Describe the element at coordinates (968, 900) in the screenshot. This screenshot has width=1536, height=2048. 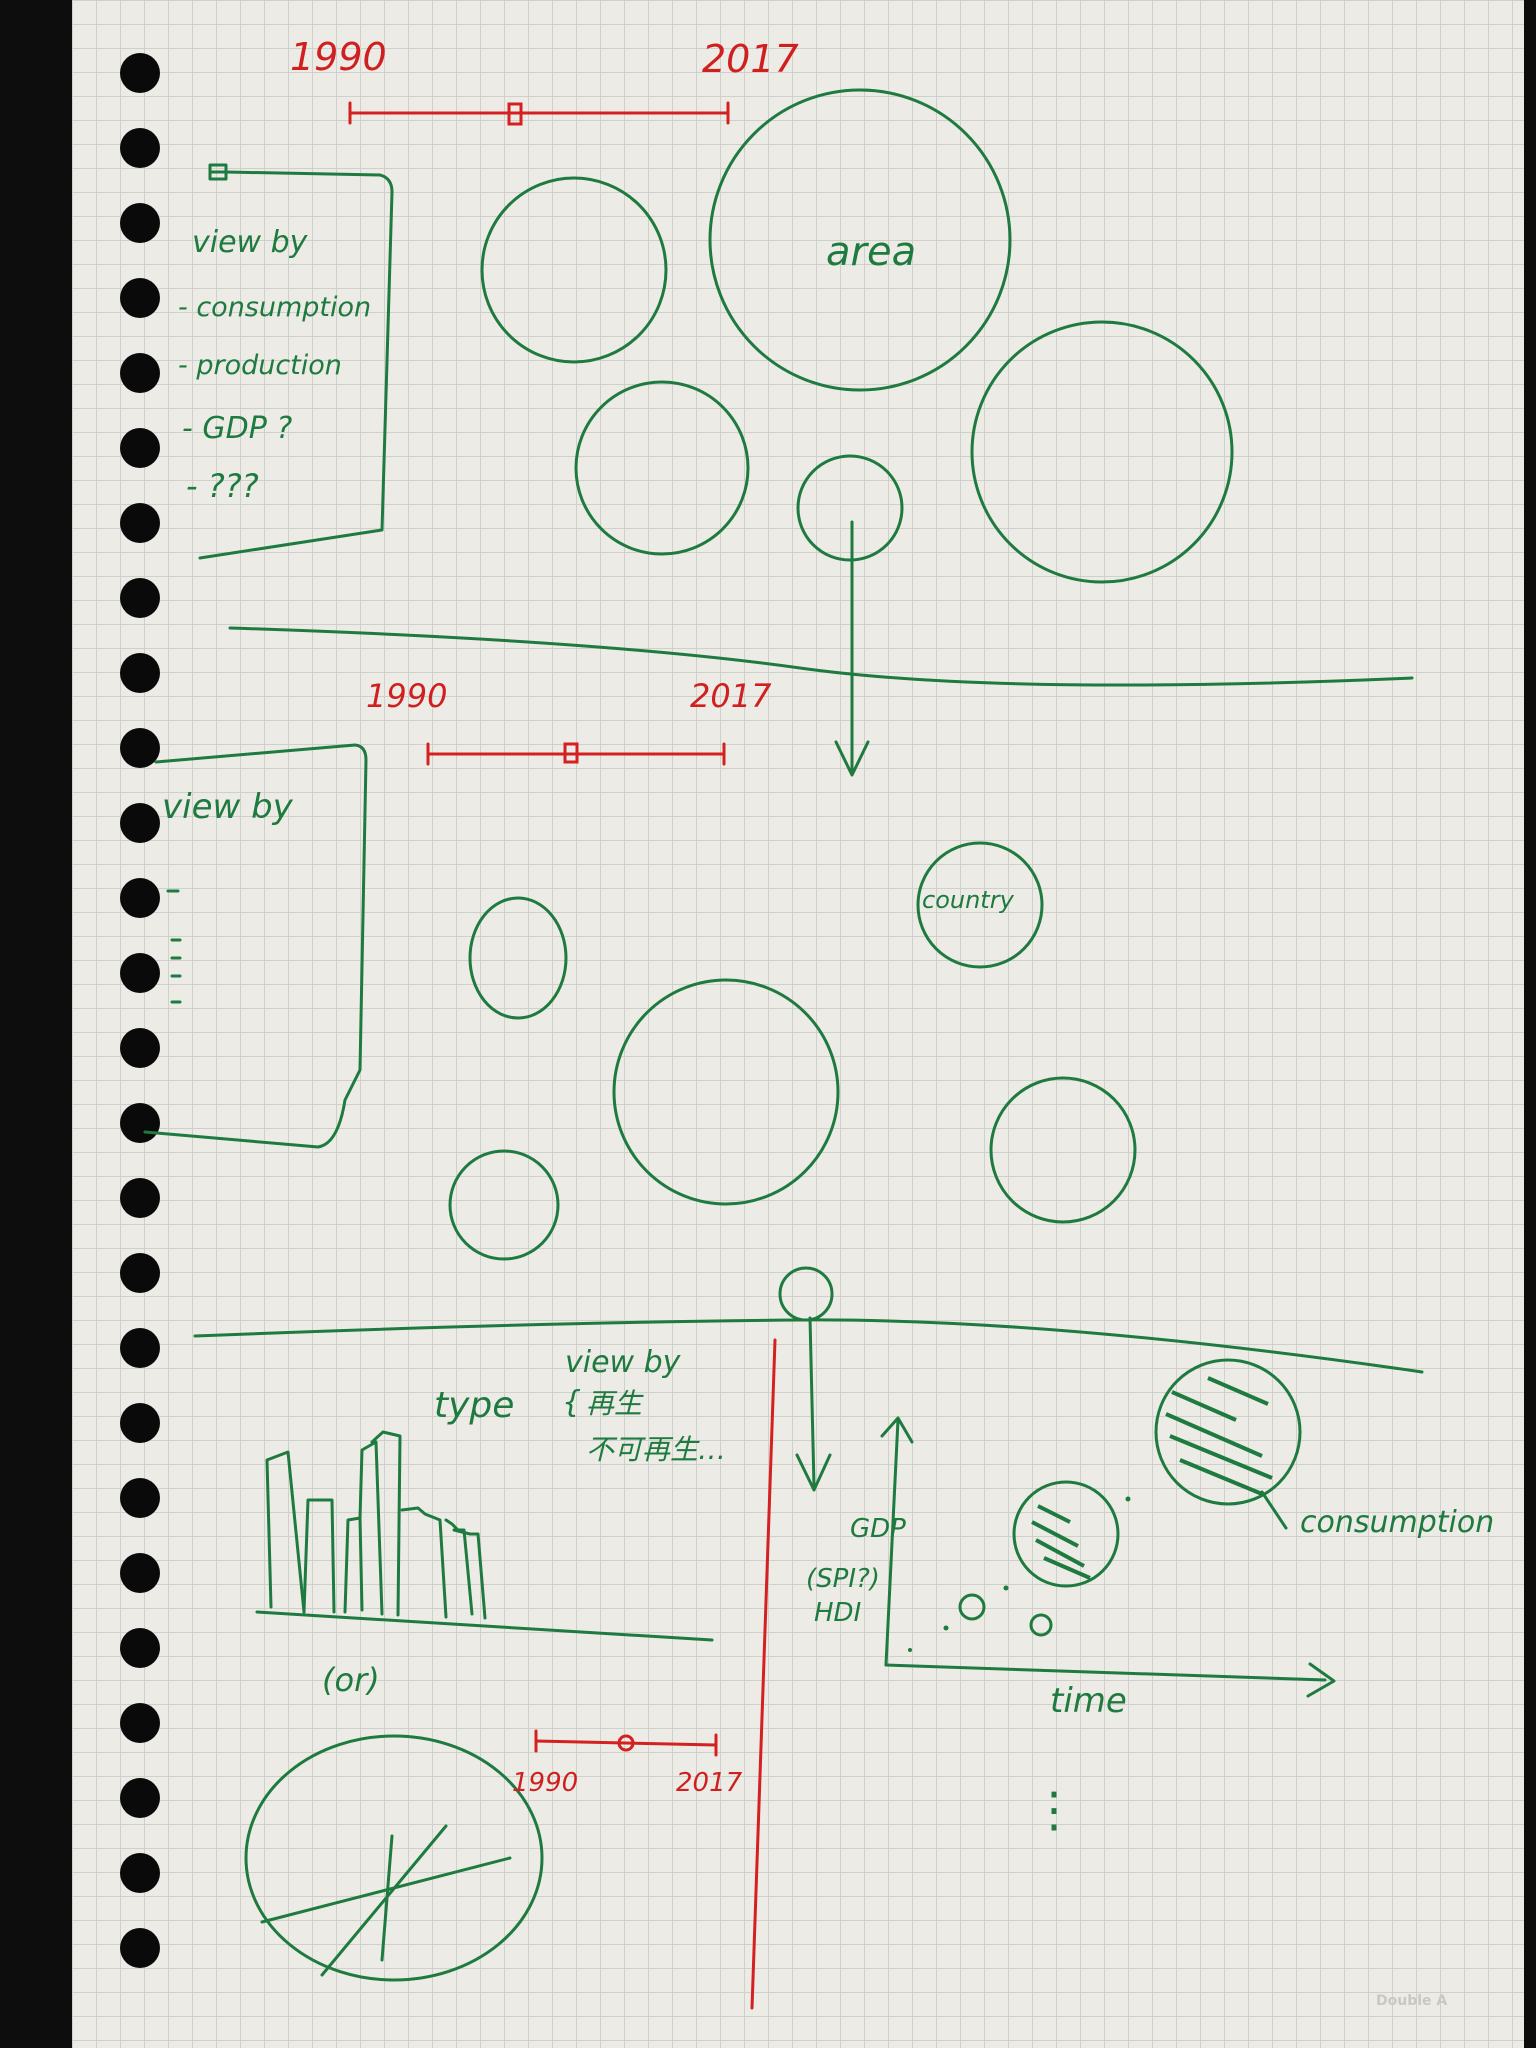
I see `bubble-label-country: country` at that location.